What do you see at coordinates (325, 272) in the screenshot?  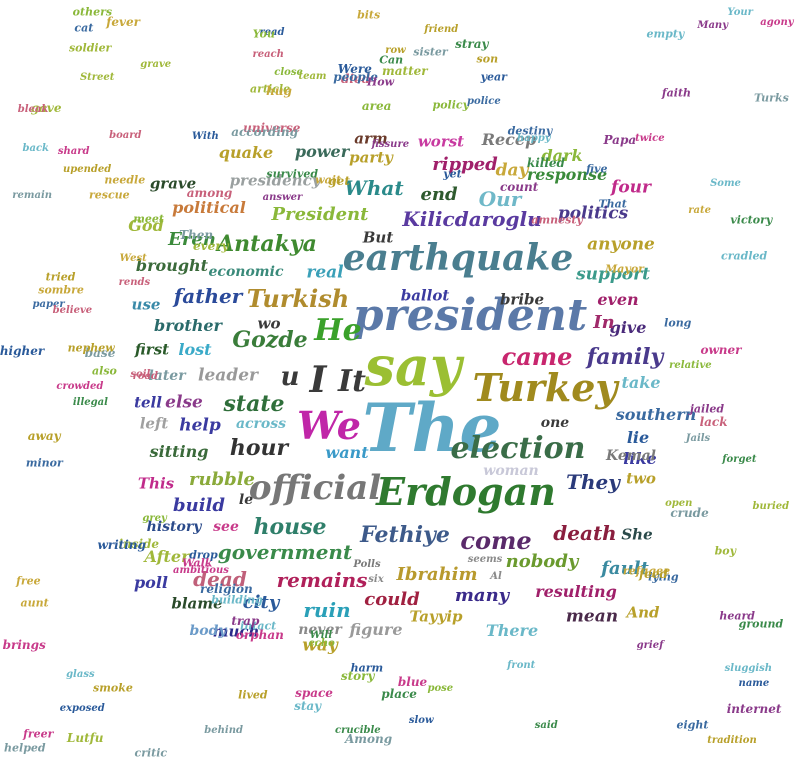 I see `word: real` at bounding box center [325, 272].